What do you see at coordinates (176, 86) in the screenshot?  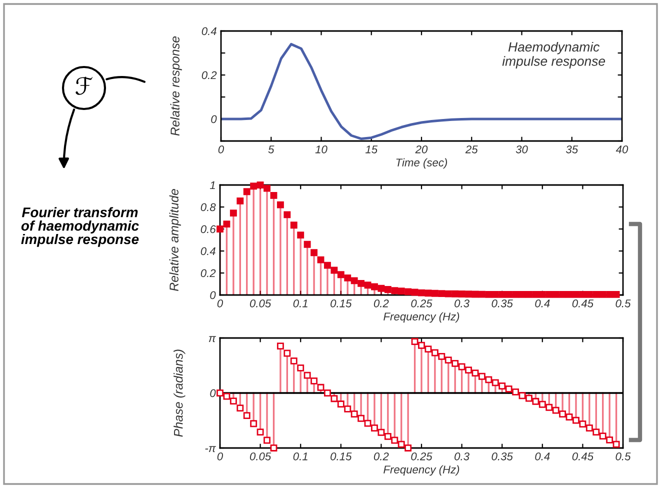 I see `y-axis-title: Relative response` at bounding box center [176, 86].